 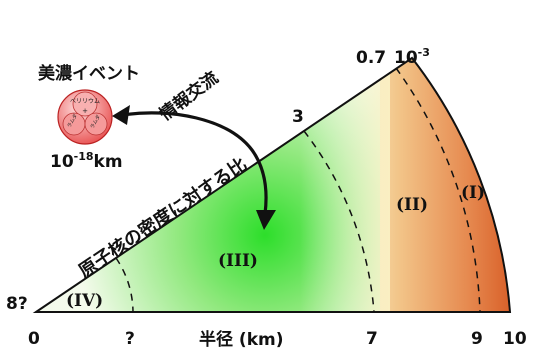 I want to click on radius-tick-7: 7, so click(x=372, y=339).